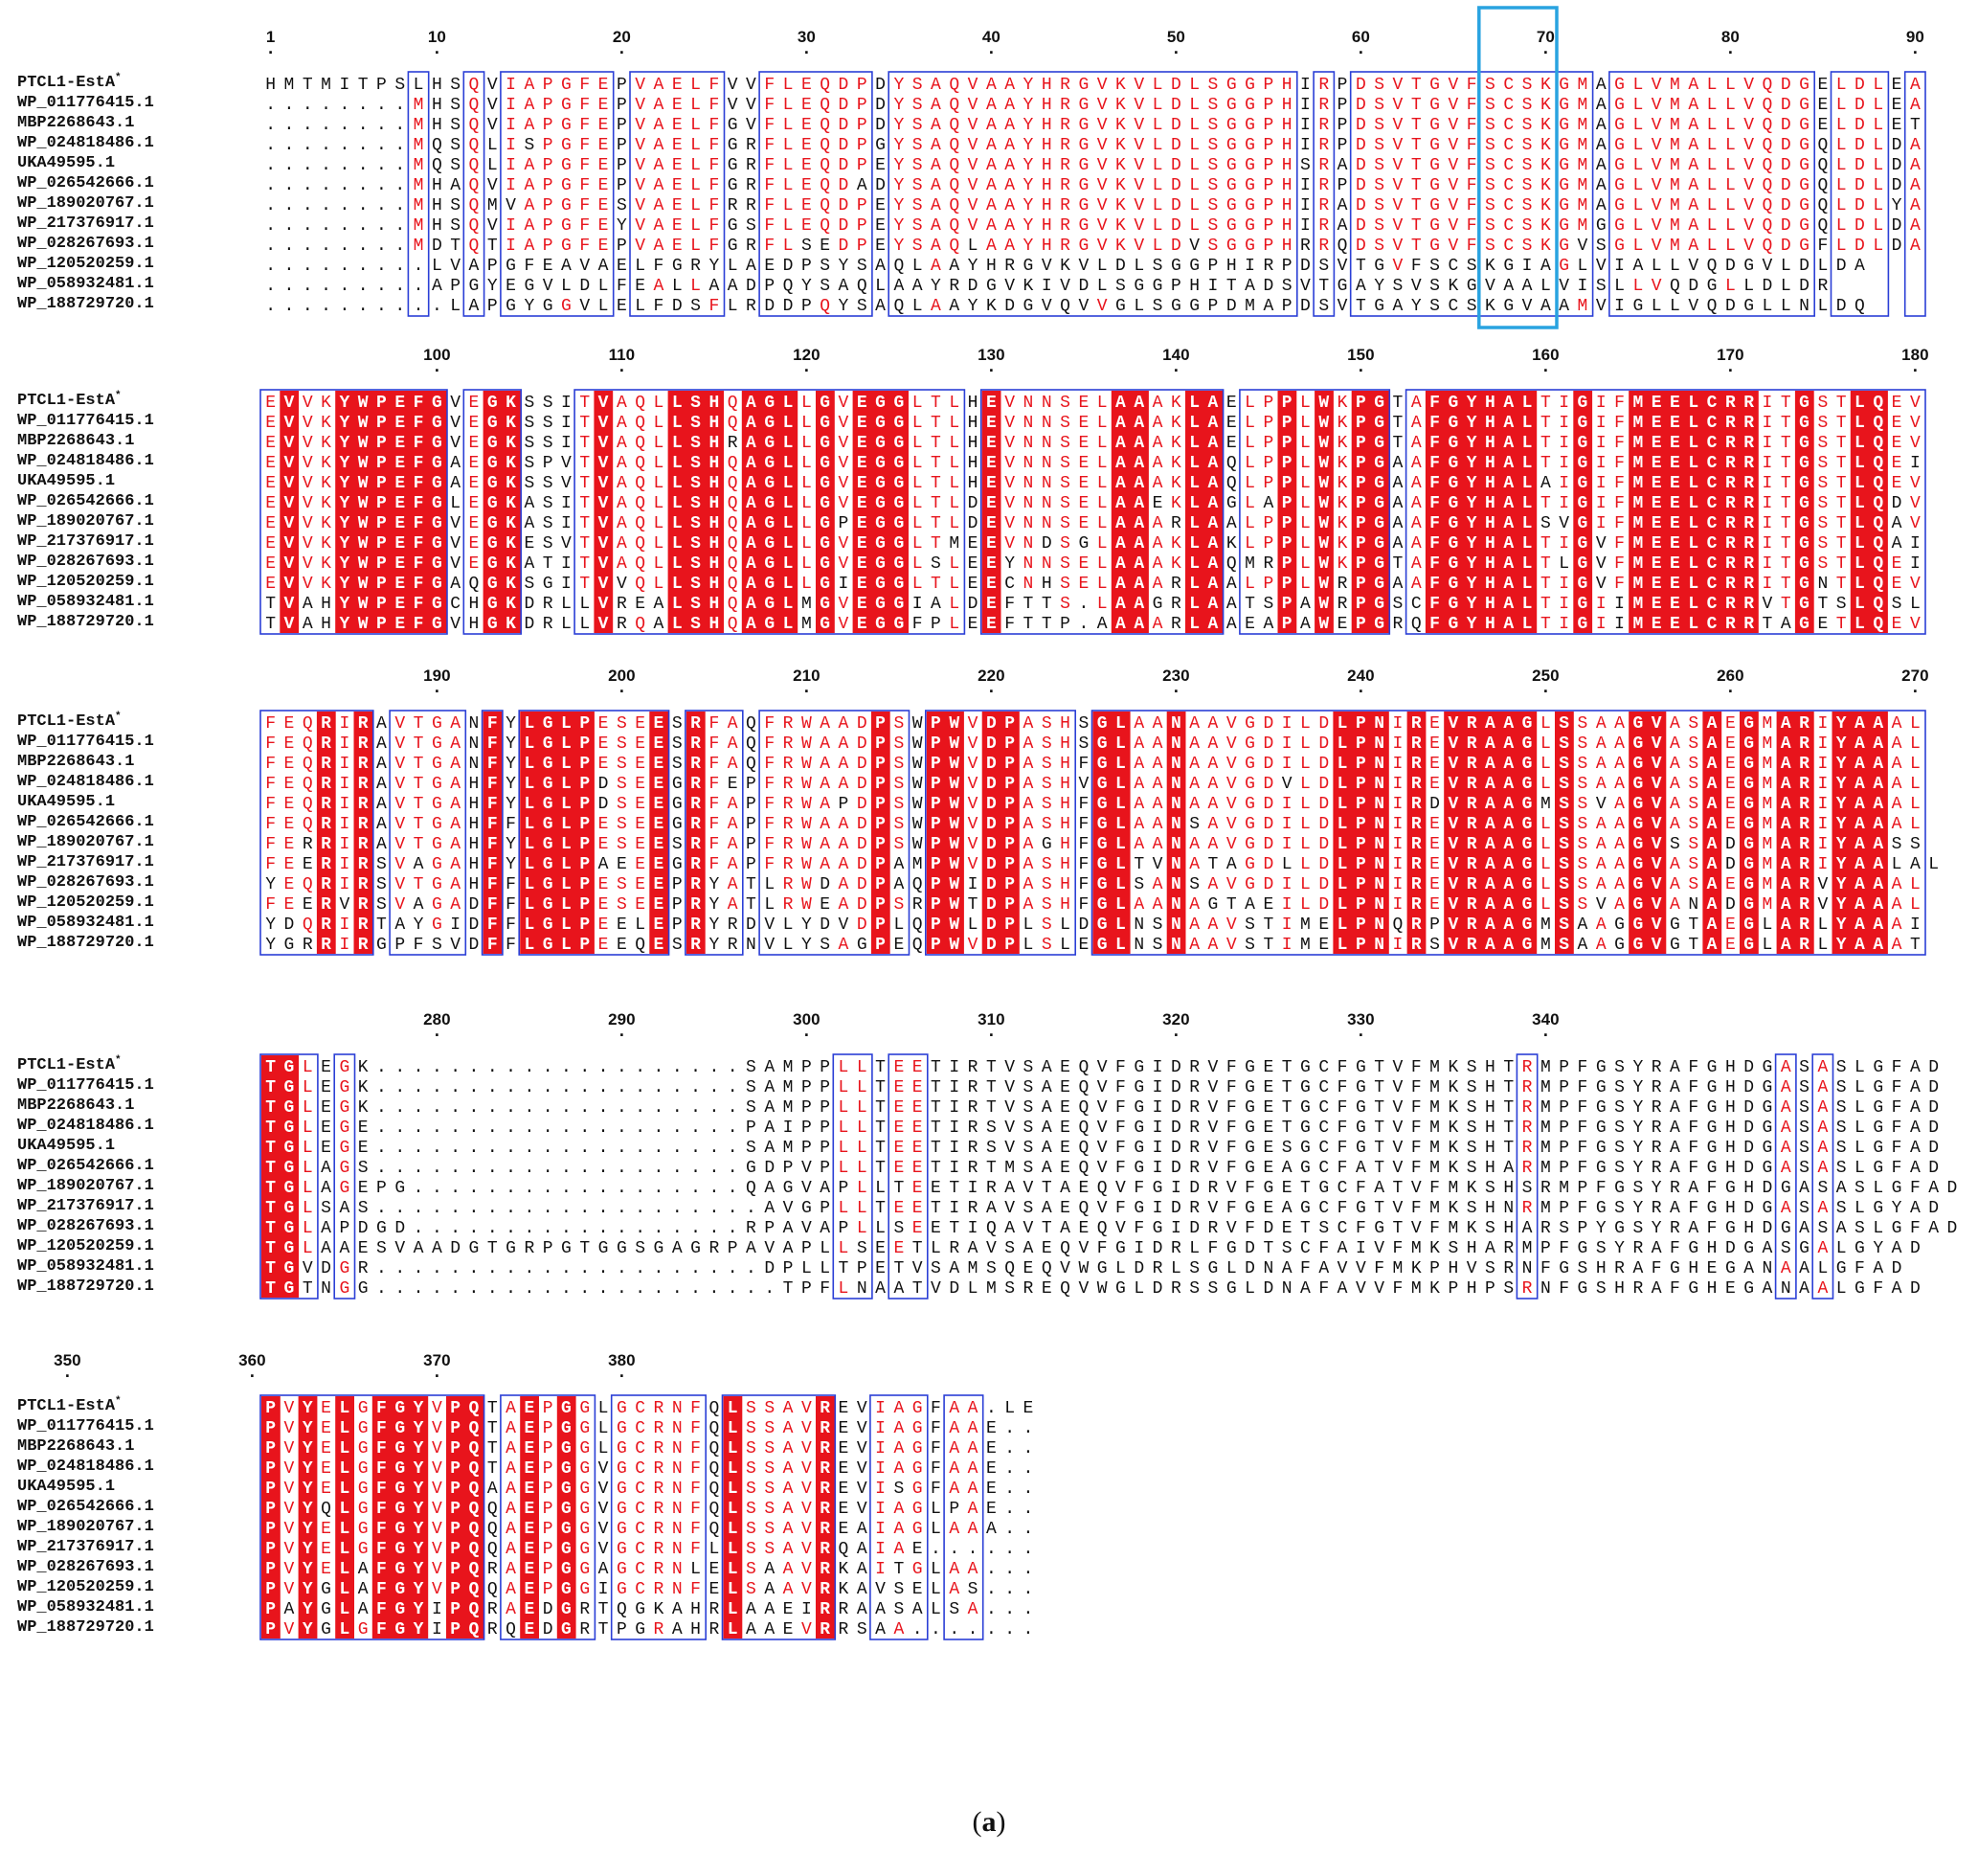 This screenshot has height=1876, width=1978. I want to click on residue: M, so click(1250, 306).